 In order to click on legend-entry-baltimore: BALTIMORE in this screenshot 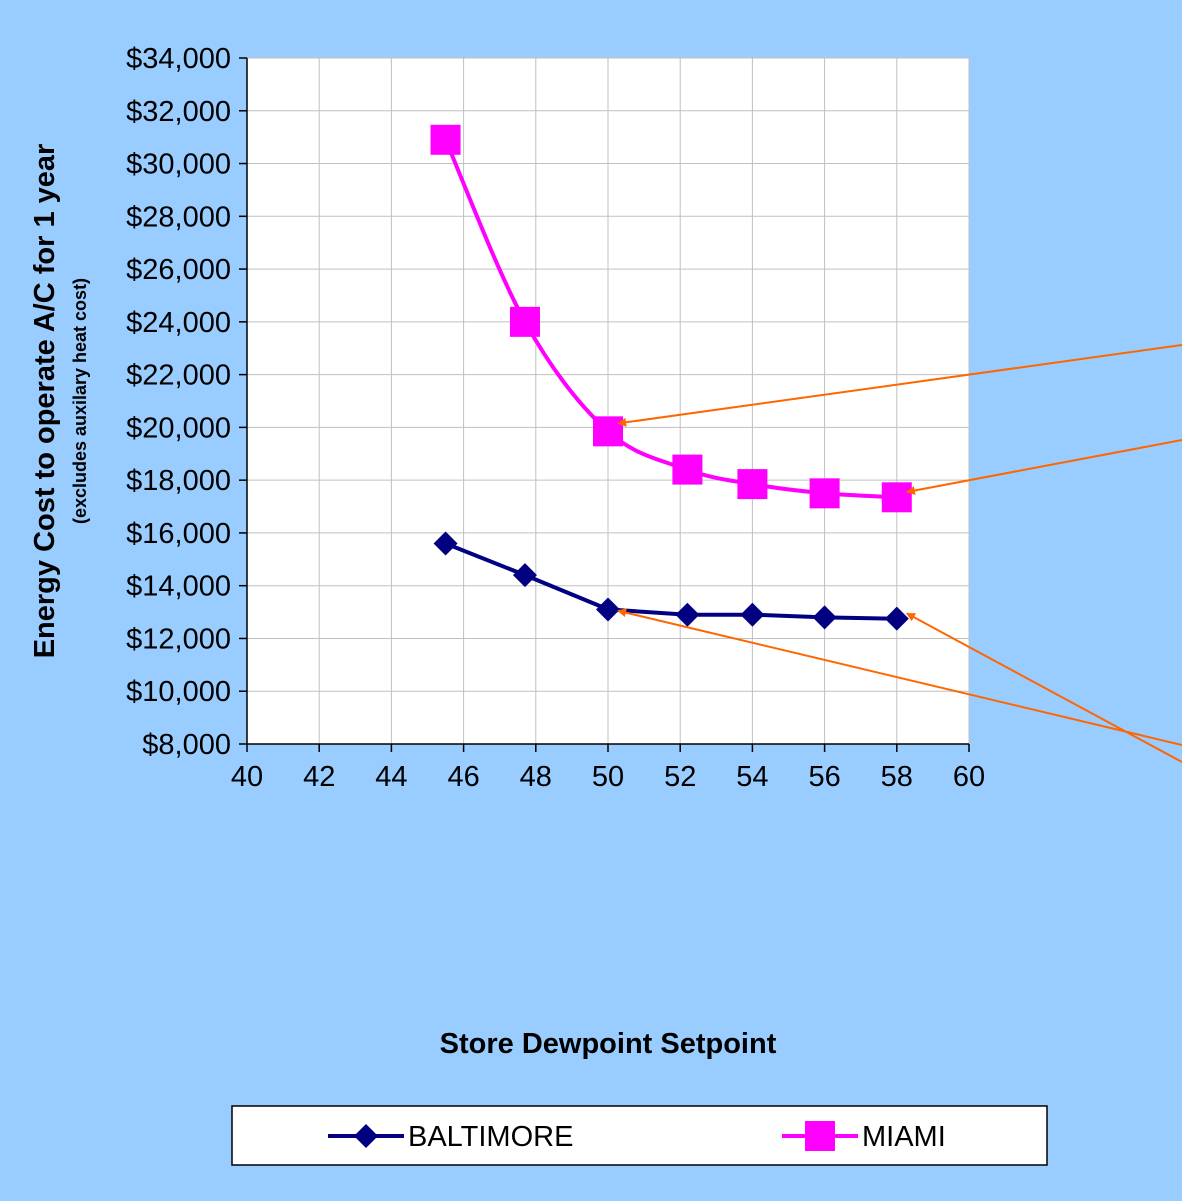, I will do `click(450, 1137)`.